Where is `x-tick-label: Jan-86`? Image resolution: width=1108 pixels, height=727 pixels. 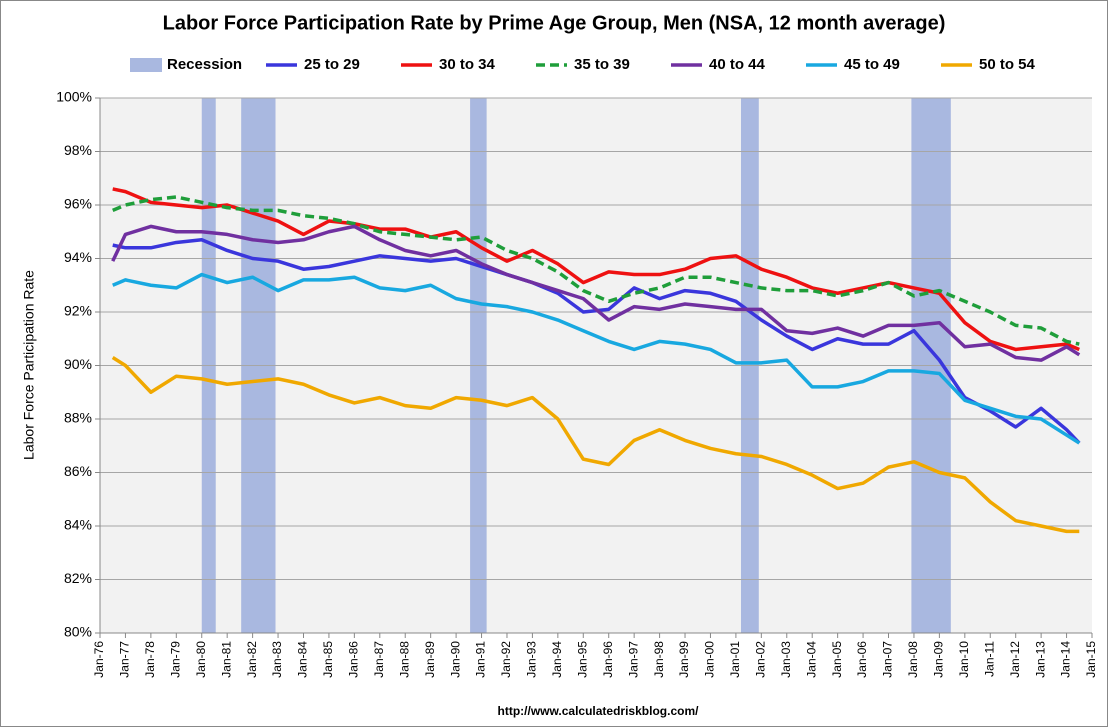
x-tick-label: Jan-86 is located at coordinates (354, 659).